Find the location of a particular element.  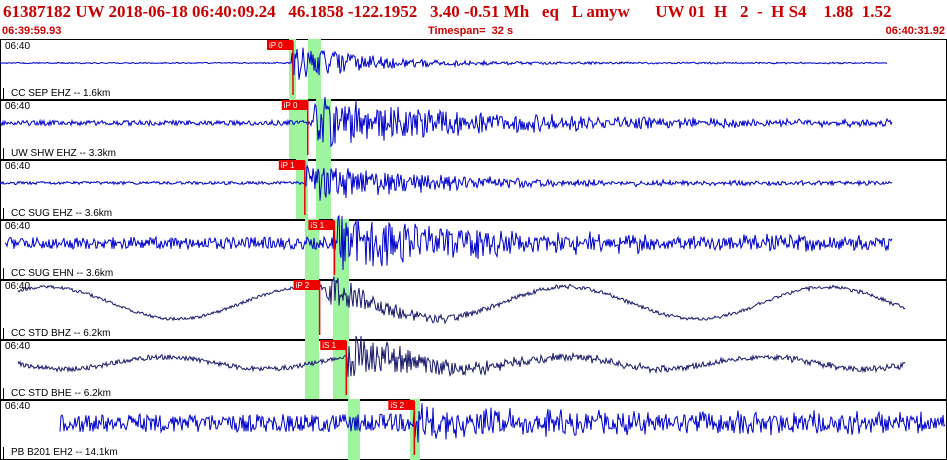

station-label: CC SEP EHZ -- 1.6km is located at coordinates (61, 93).